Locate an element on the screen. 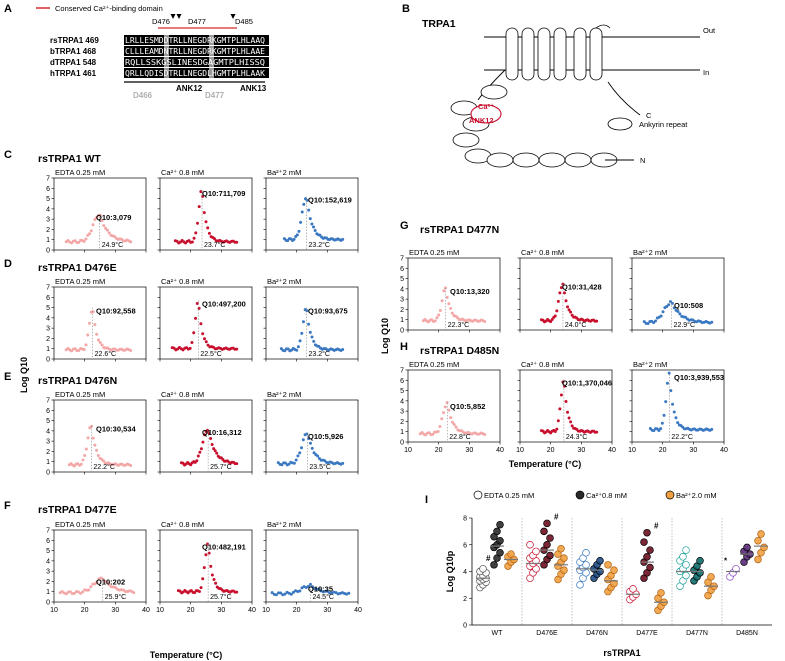 The image size is (785, 661). i-category-label: D485N is located at coordinates (747, 633).